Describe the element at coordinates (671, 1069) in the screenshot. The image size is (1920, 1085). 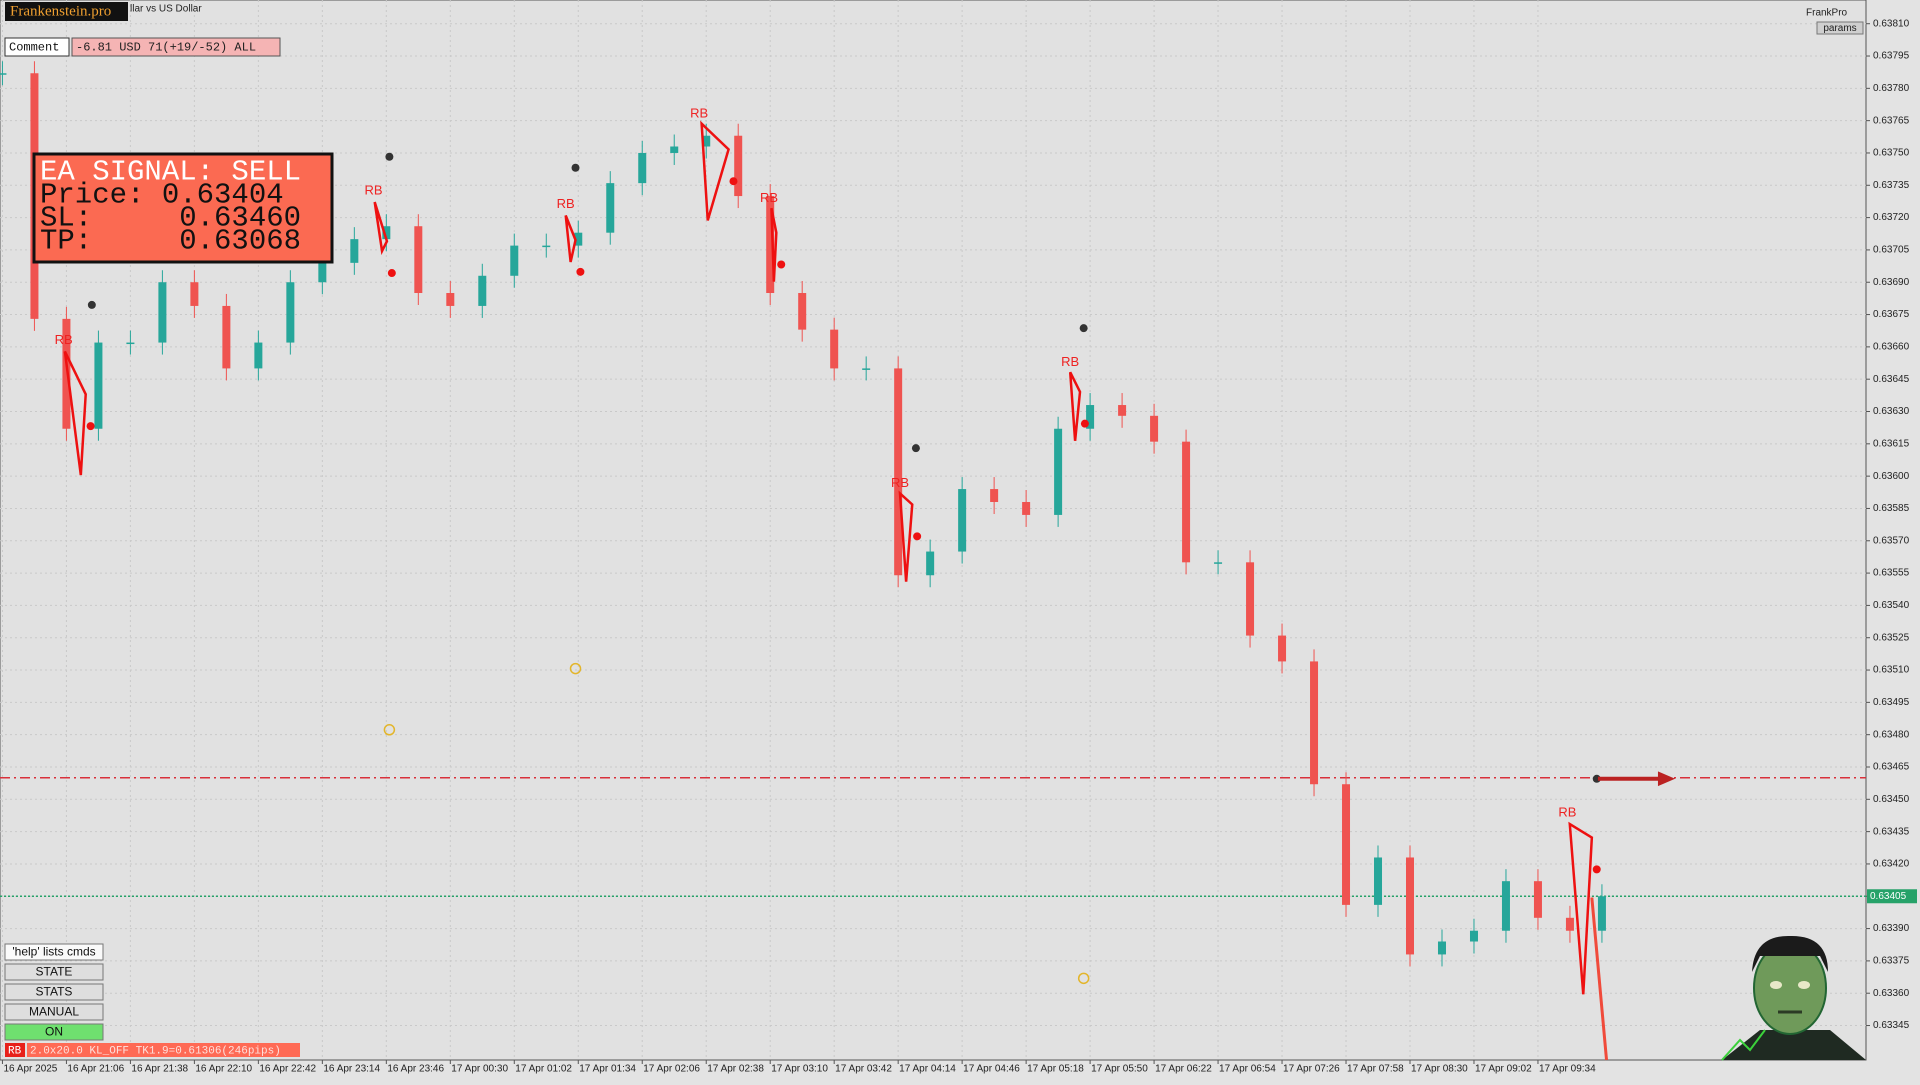
I see `x-tick-label: 17 Apr 02:06` at that location.